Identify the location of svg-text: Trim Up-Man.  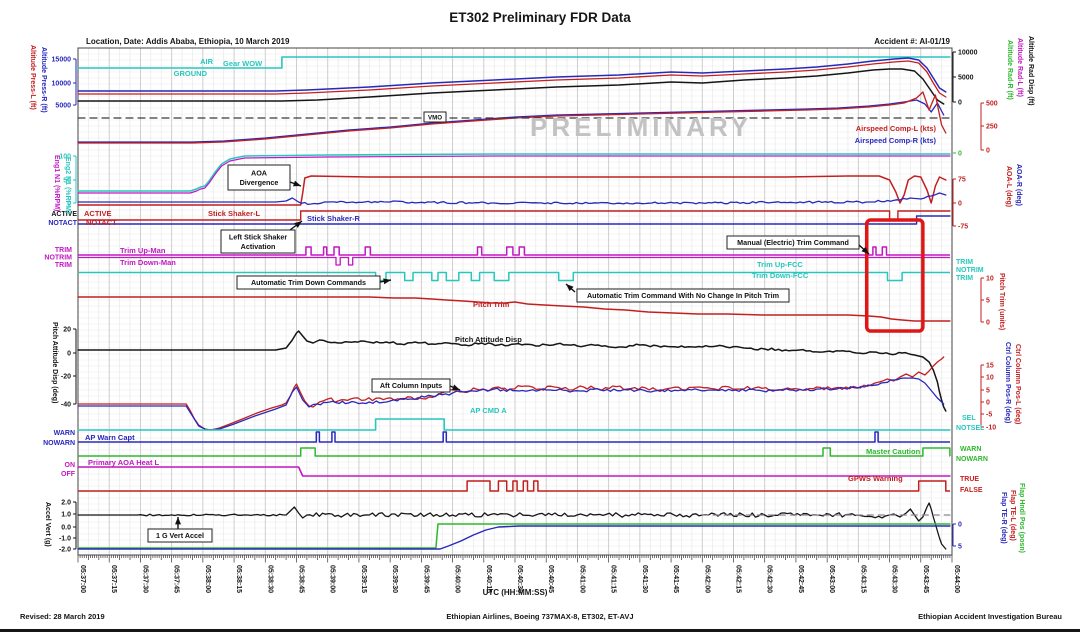
(143, 250).